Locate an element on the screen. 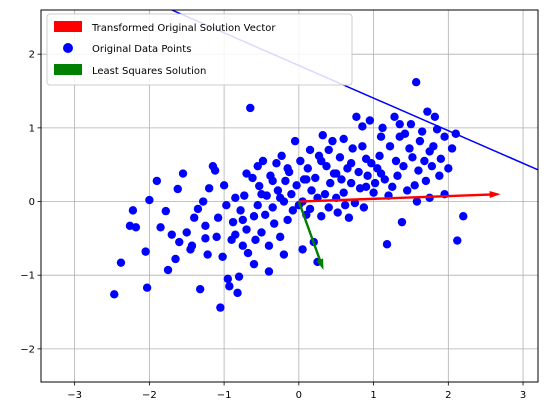  y-tick-label: −1 is located at coordinates (27, 276).